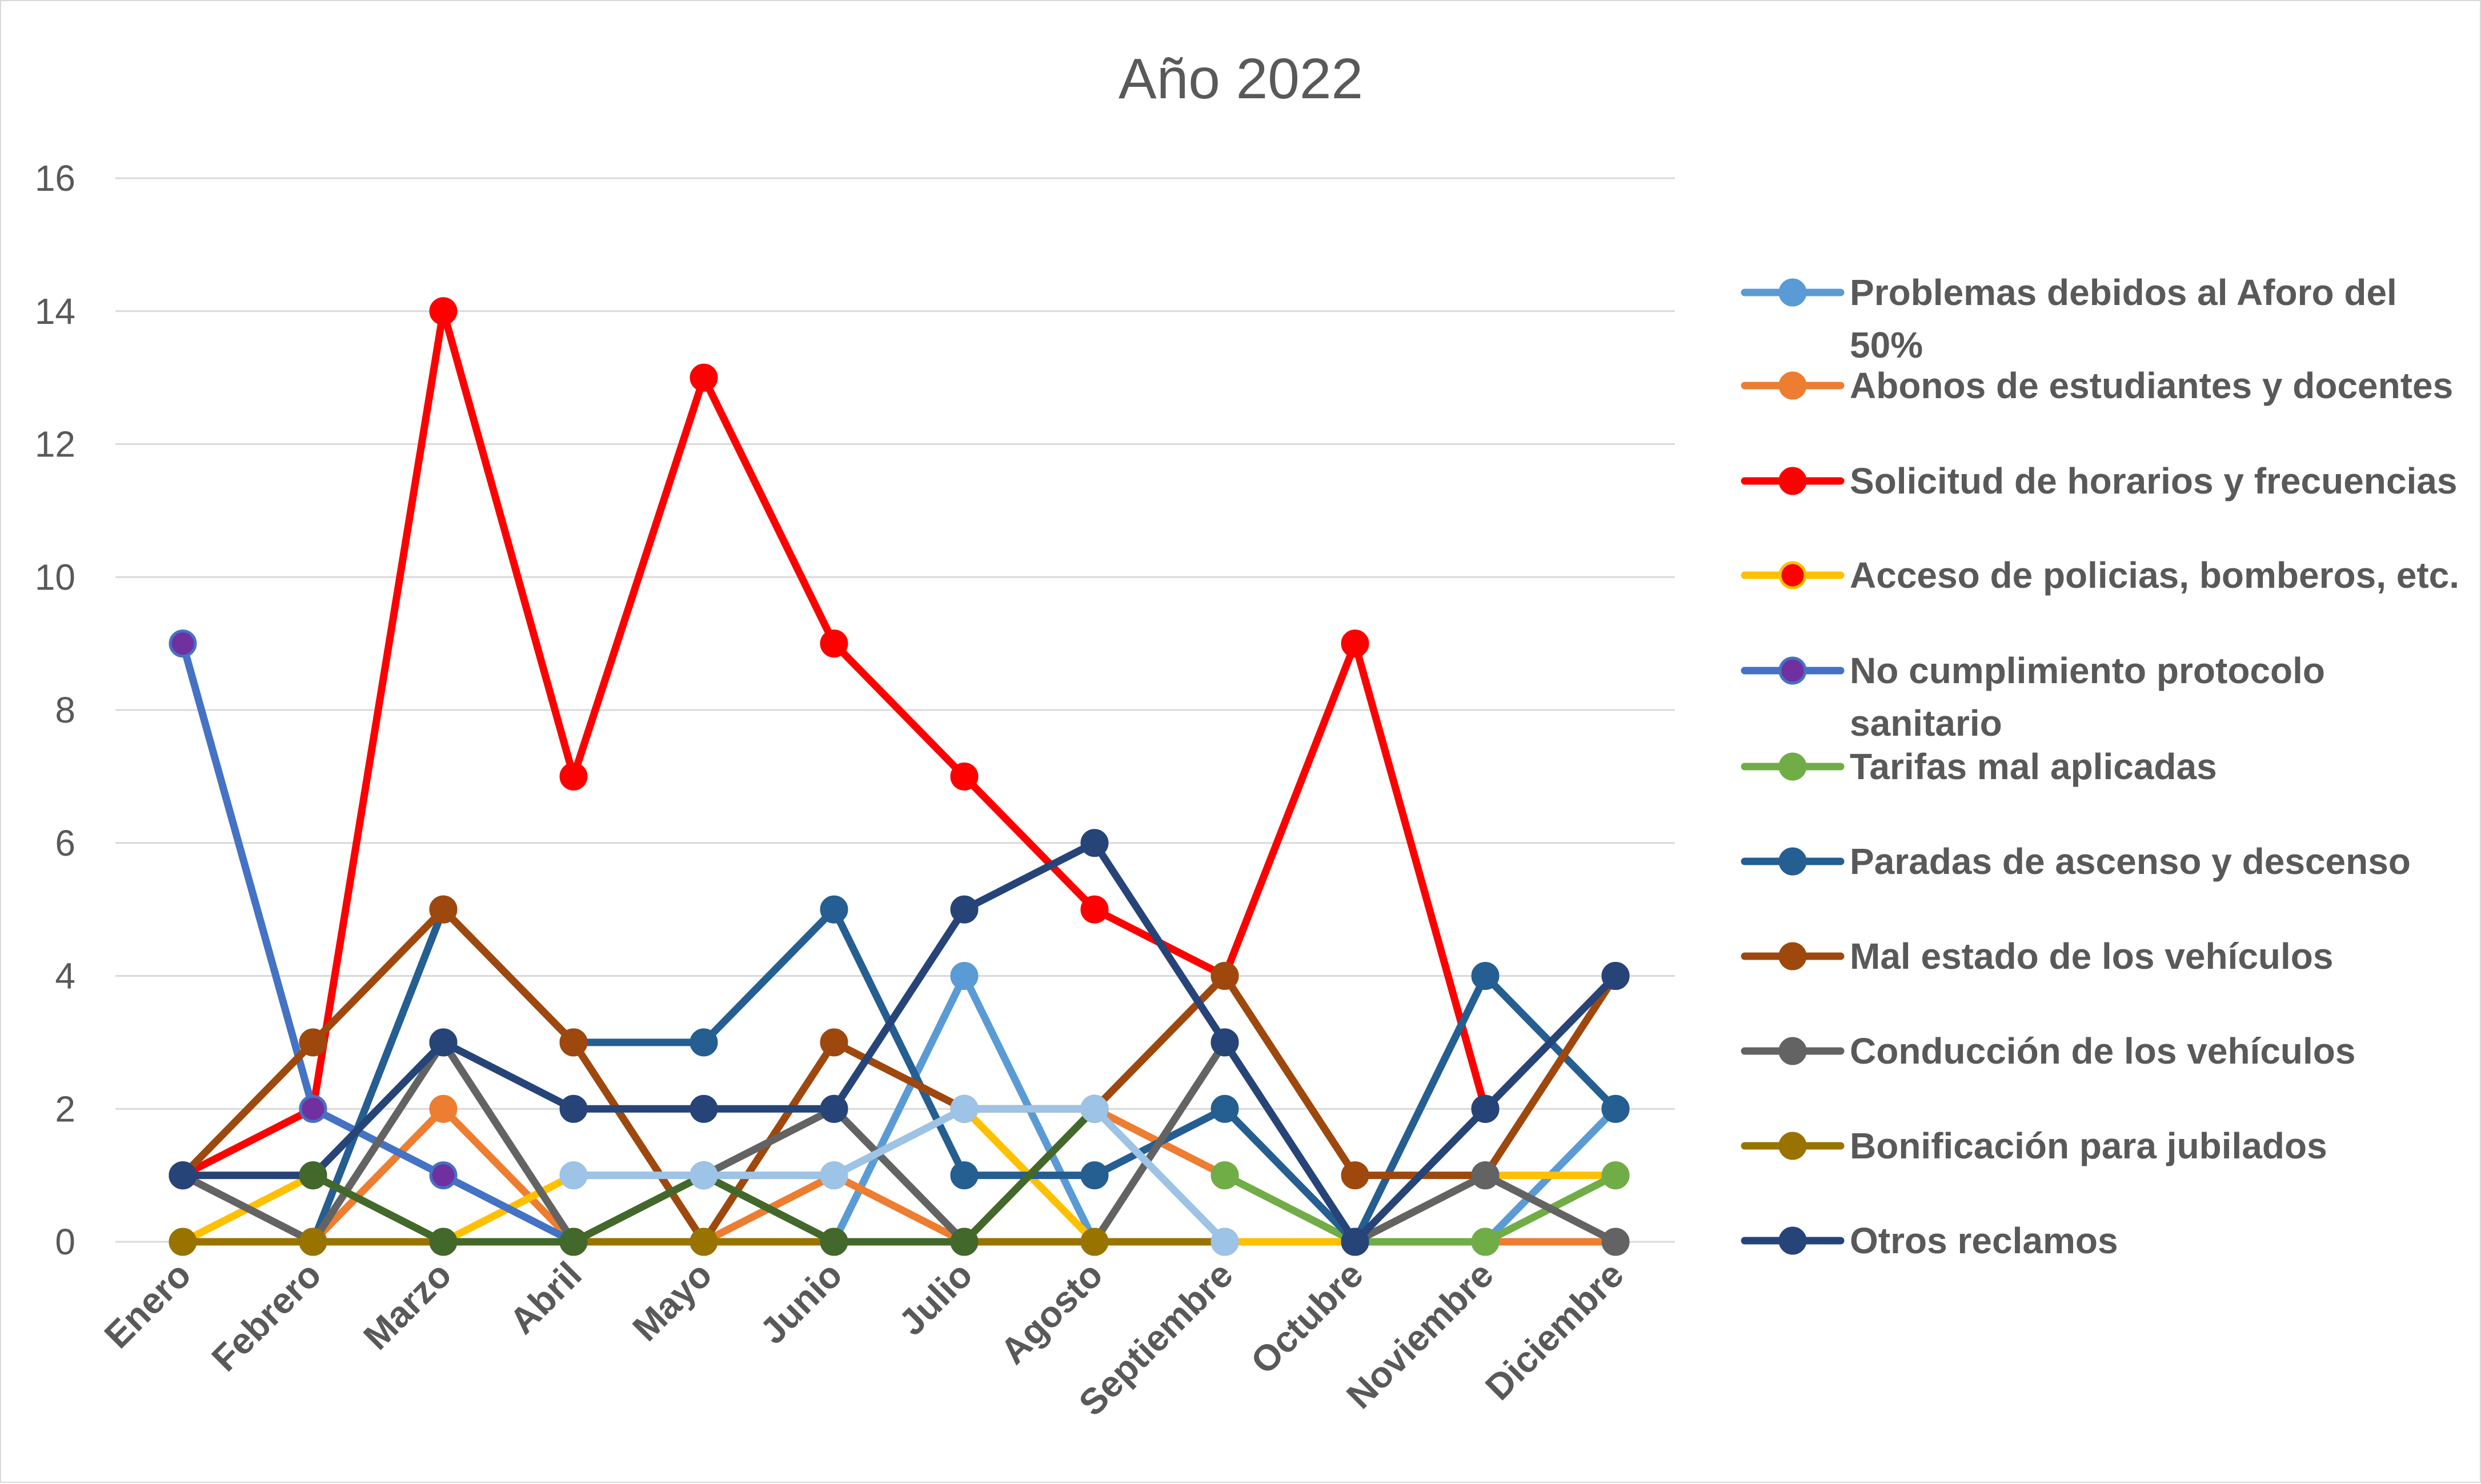 The height and width of the screenshot is (1484, 2481). I want to click on legend-item: Otros reclamos, so click(1929, 1240).